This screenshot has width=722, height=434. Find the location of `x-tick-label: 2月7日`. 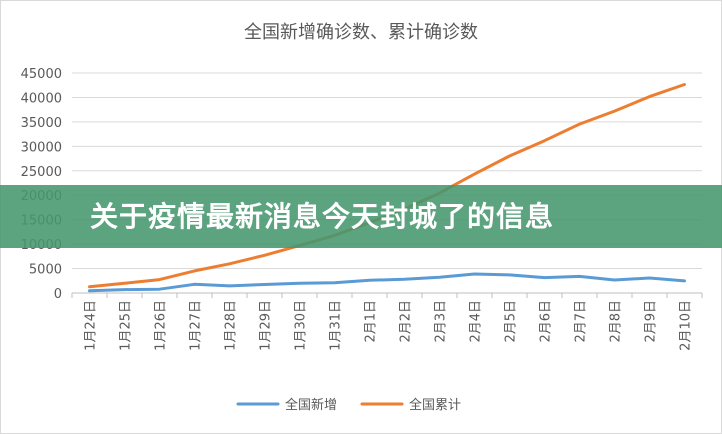

x-tick-label: 2月7日 is located at coordinates (581, 321).